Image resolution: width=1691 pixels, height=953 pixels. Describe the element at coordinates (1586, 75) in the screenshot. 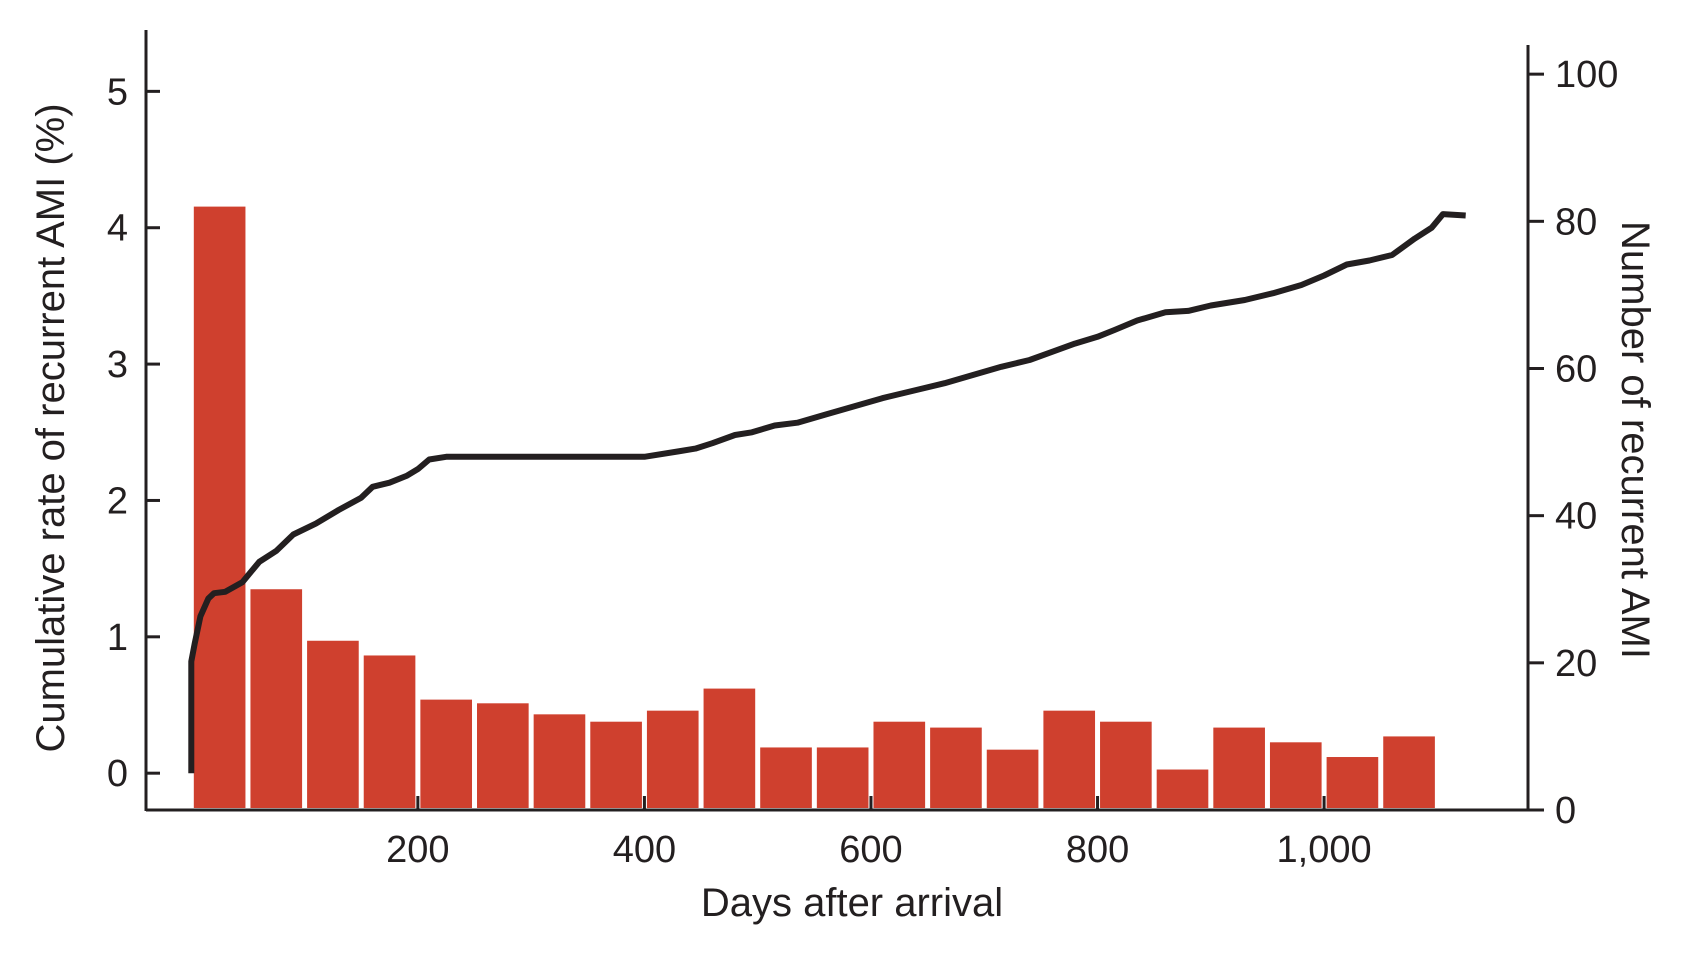

I see `right-tick-label-100: 100` at that location.